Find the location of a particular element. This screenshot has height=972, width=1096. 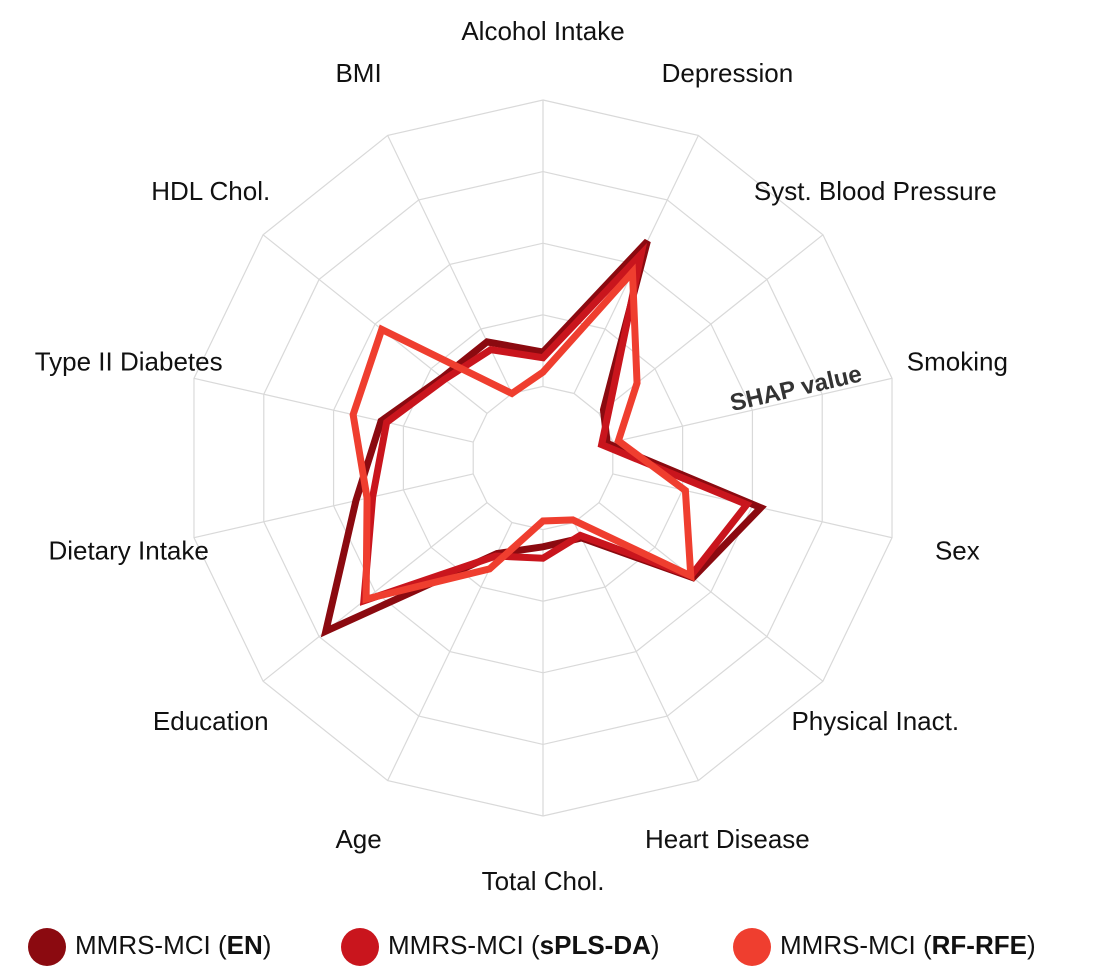

category-label: Education is located at coordinates (211, 721).